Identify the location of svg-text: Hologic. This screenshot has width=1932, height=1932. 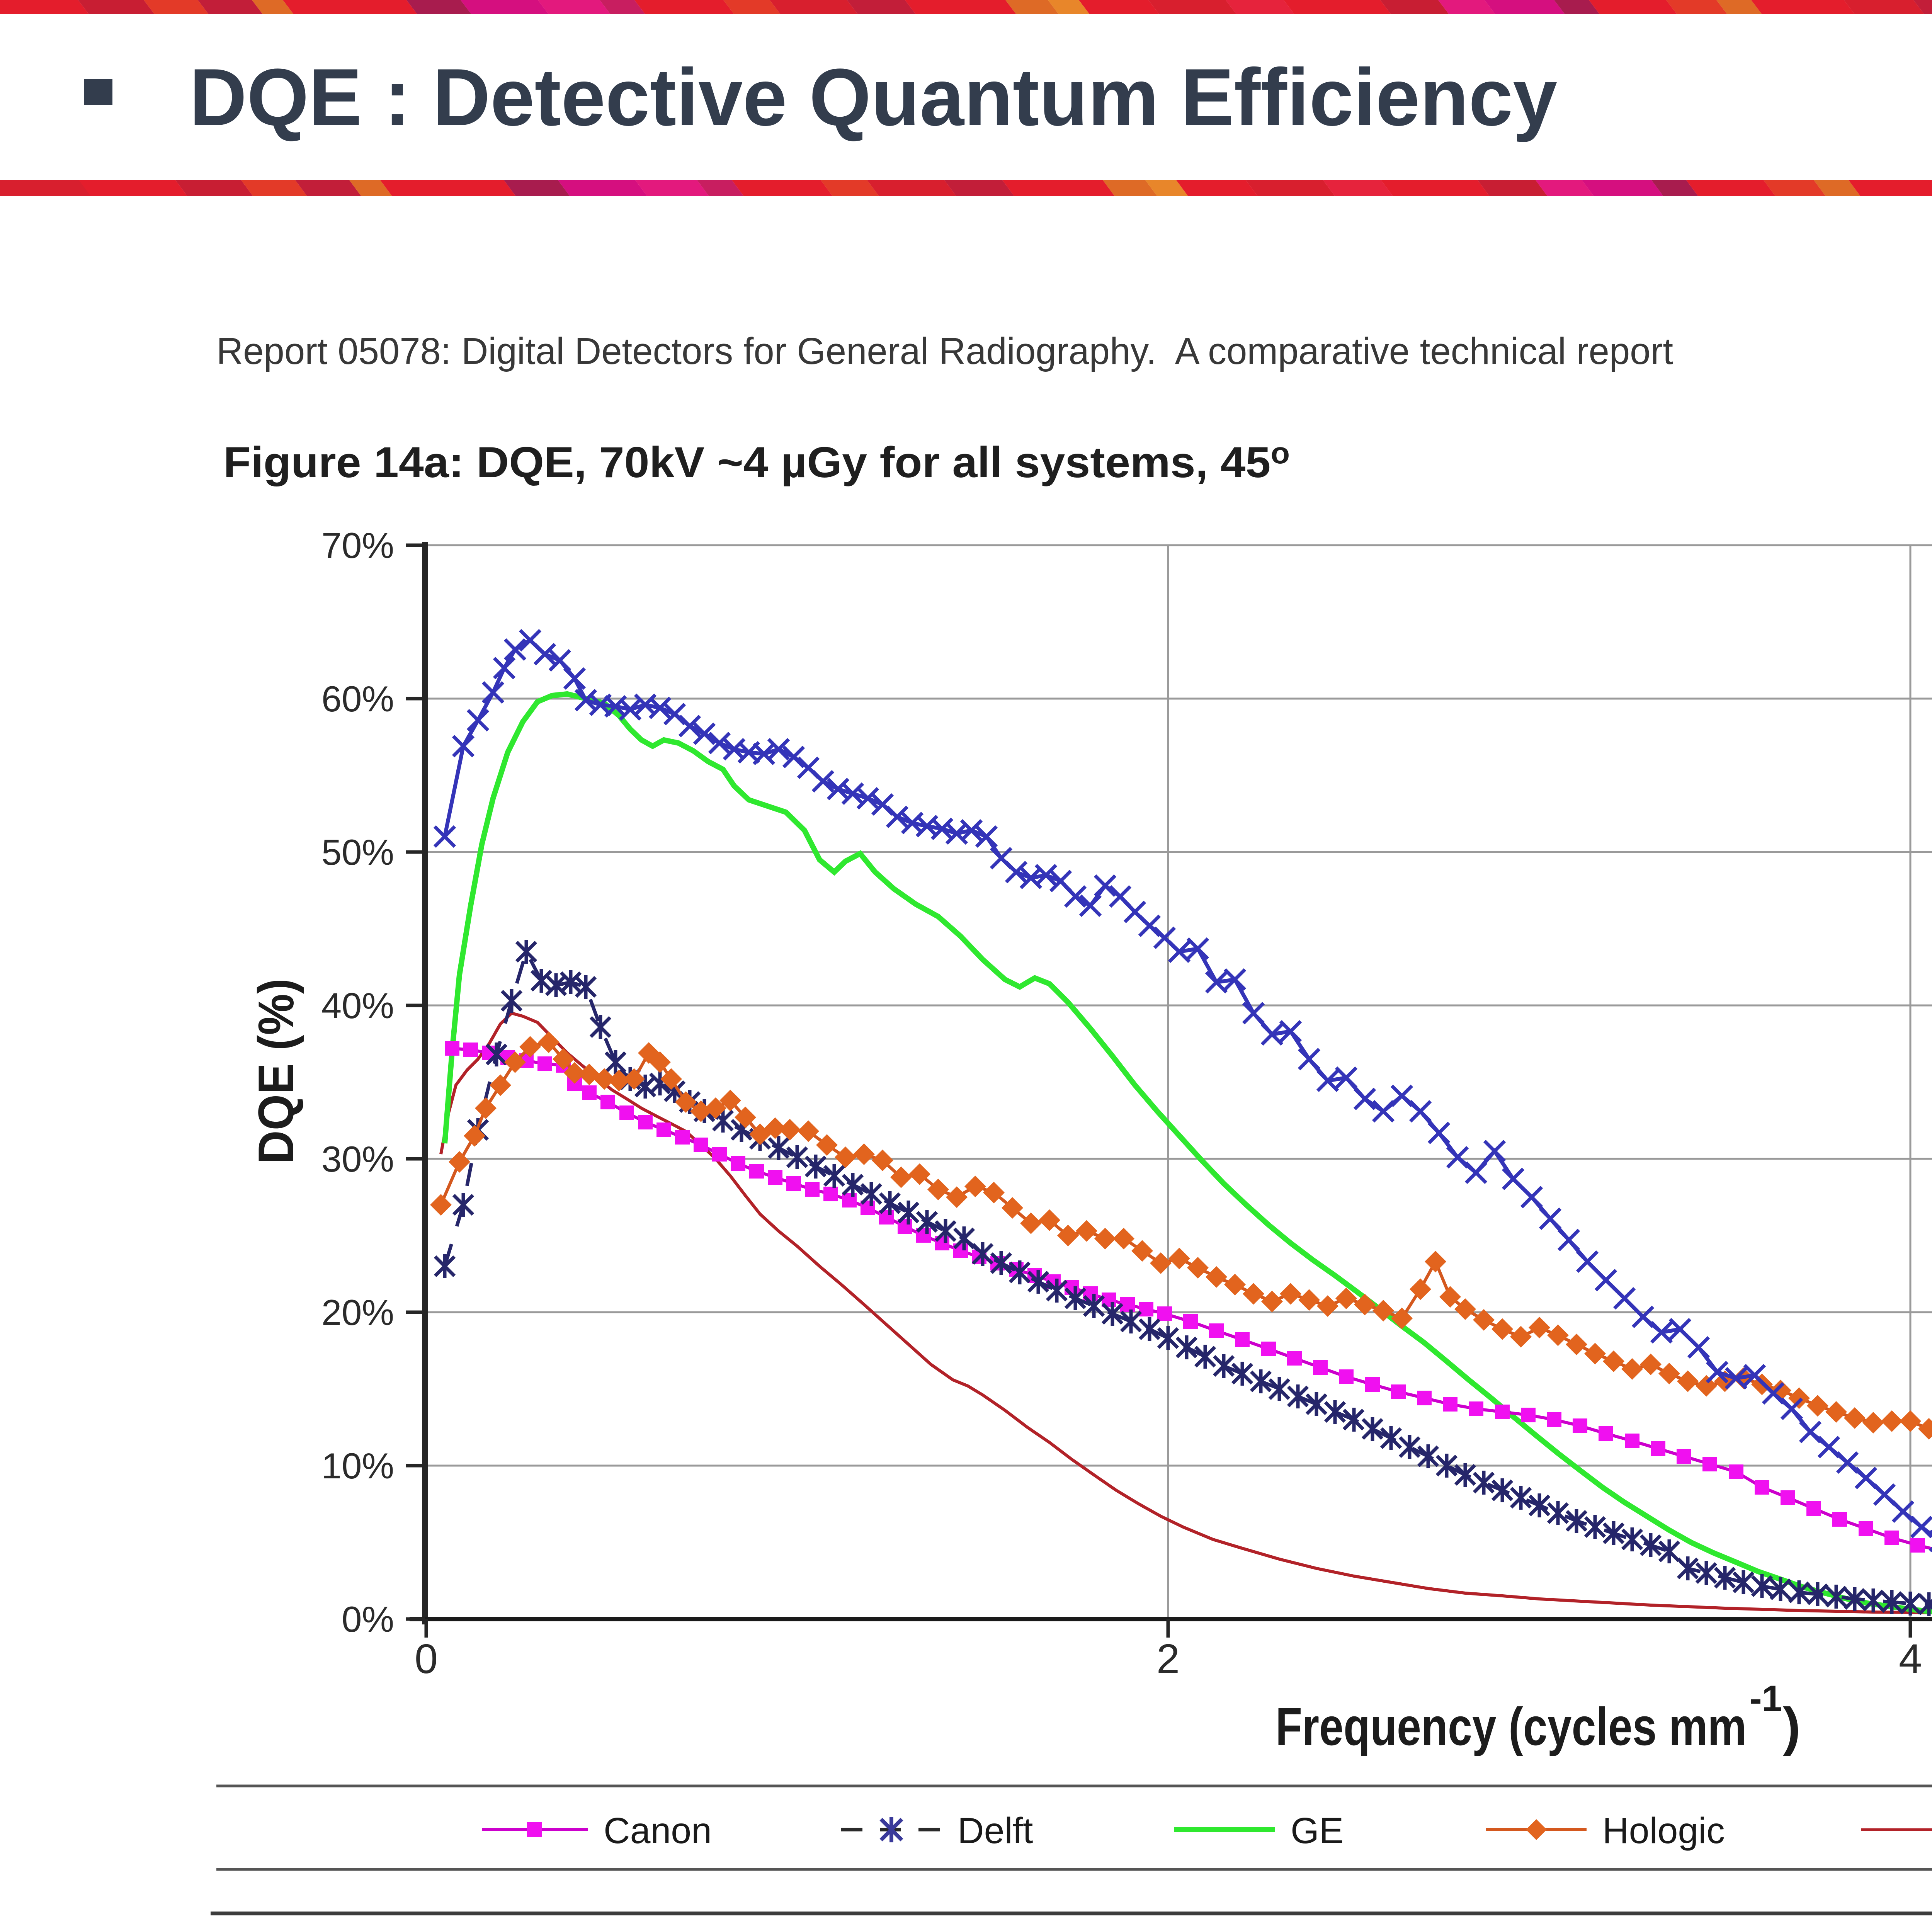
(1664, 1830).